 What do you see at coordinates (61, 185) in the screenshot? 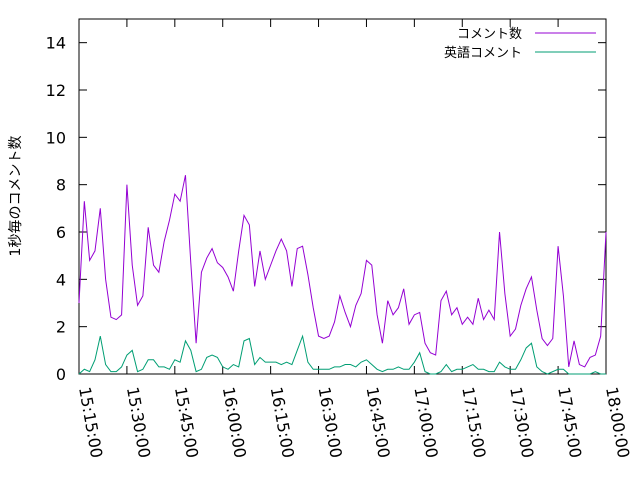
I see `y-tick-label: 8` at bounding box center [61, 185].